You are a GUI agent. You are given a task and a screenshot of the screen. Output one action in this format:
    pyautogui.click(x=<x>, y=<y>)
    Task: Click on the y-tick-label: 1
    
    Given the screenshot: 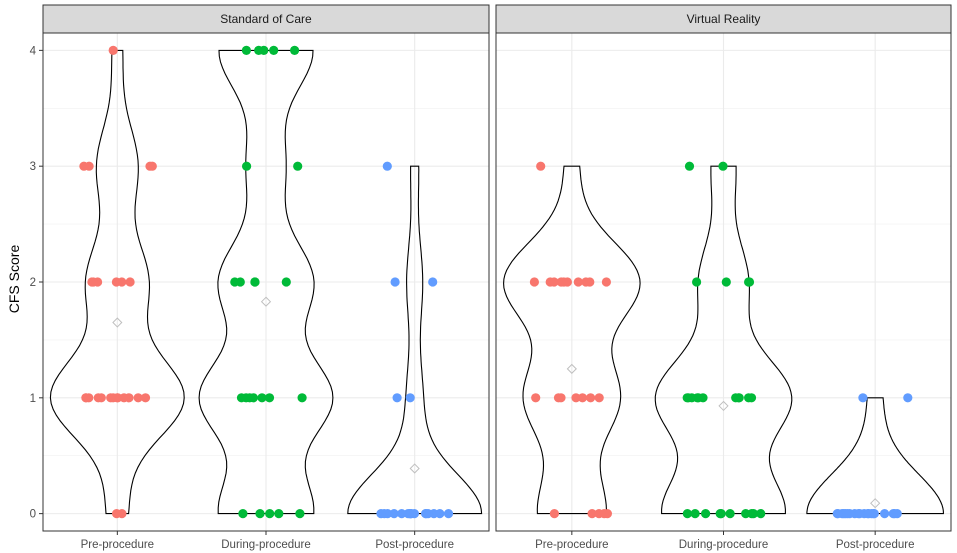 What is the action you would take?
    pyautogui.click(x=33, y=399)
    